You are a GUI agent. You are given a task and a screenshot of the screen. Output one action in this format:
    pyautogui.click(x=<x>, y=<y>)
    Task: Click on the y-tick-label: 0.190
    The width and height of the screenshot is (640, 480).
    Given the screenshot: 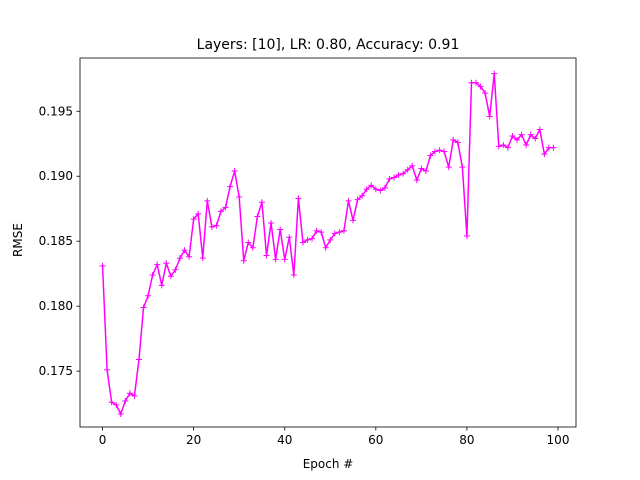 What is the action you would take?
    pyautogui.click(x=56, y=176)
    